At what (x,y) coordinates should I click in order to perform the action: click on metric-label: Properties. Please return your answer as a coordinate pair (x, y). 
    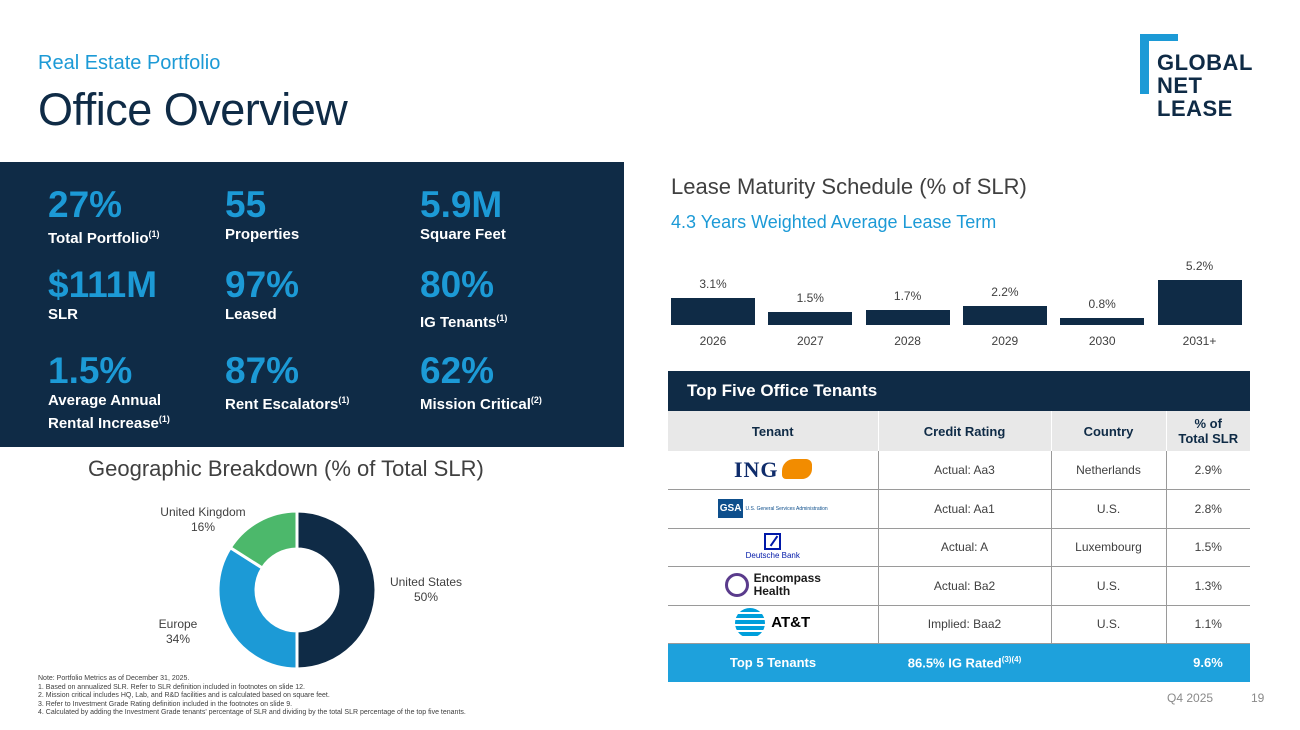
    Looking at the image, I should click on (262, 234).